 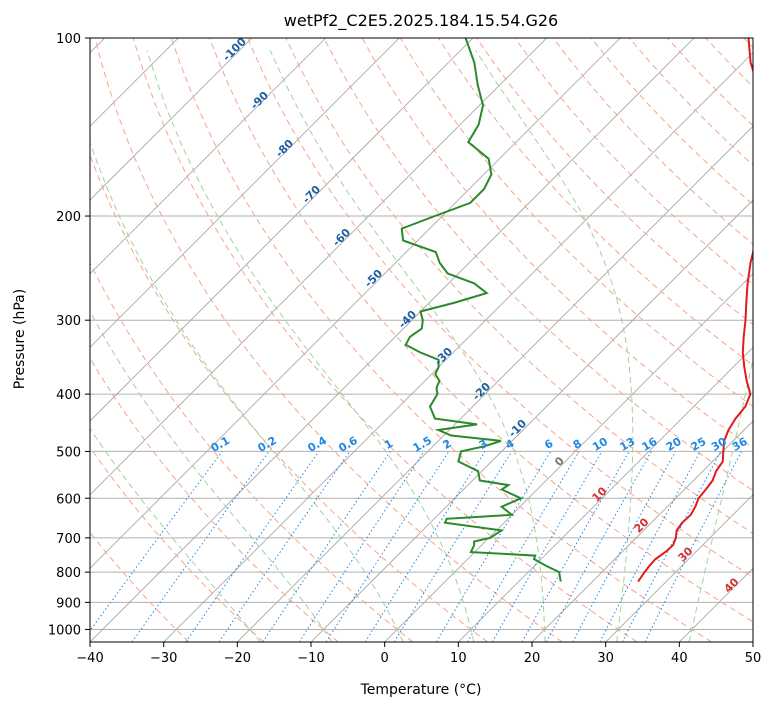 I want to click on dry-adiabat-label: -90, so click(x=259, y=100).